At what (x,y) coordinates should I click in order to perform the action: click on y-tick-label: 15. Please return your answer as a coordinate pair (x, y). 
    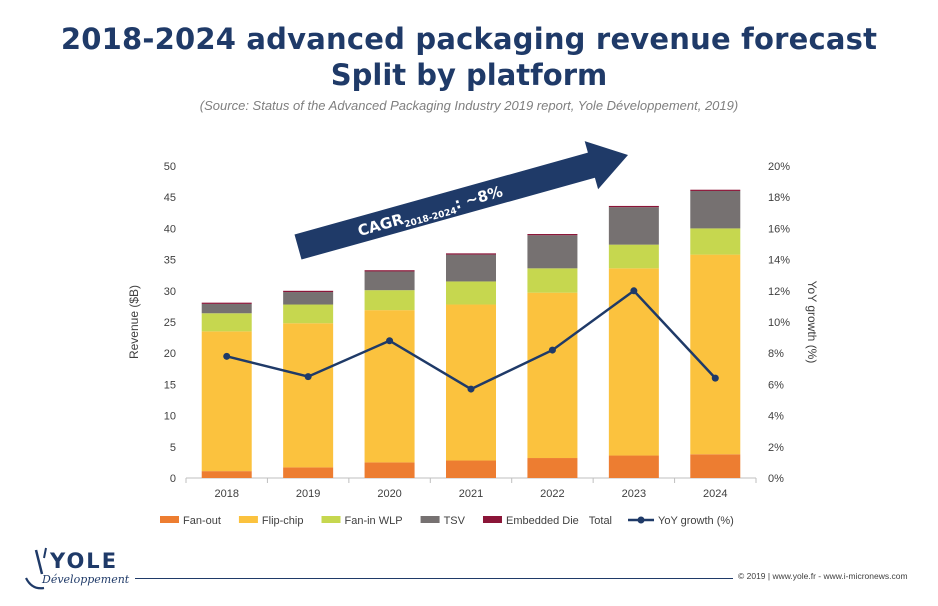
    Looking at the image, I should click on (170, 385).